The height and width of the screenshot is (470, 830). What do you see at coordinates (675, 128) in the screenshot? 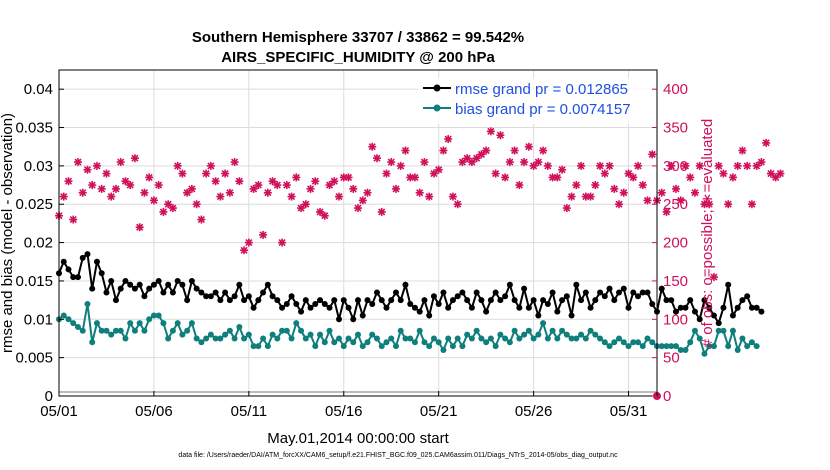
I see `y2-tick-label: 350` at bounding box center [675, 128].